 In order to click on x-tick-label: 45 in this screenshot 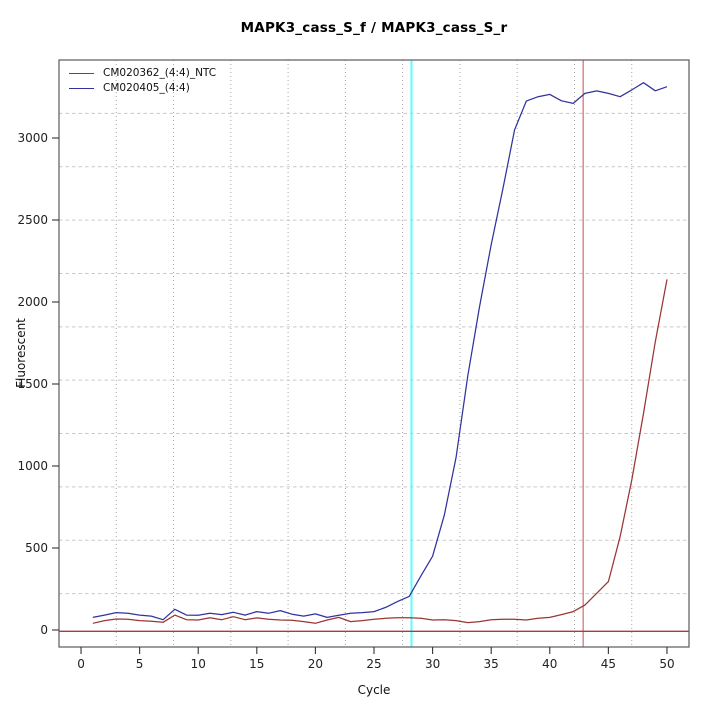, I will do `click(608, 664)`.